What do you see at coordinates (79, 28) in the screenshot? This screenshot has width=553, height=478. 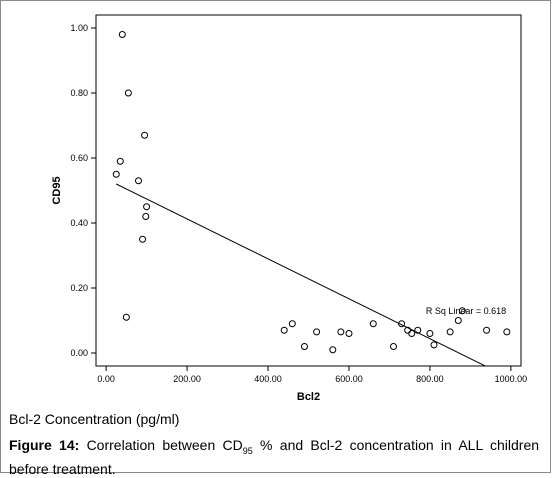 I see `y-tick-label: 1.00` at bounding box center [79, 28].